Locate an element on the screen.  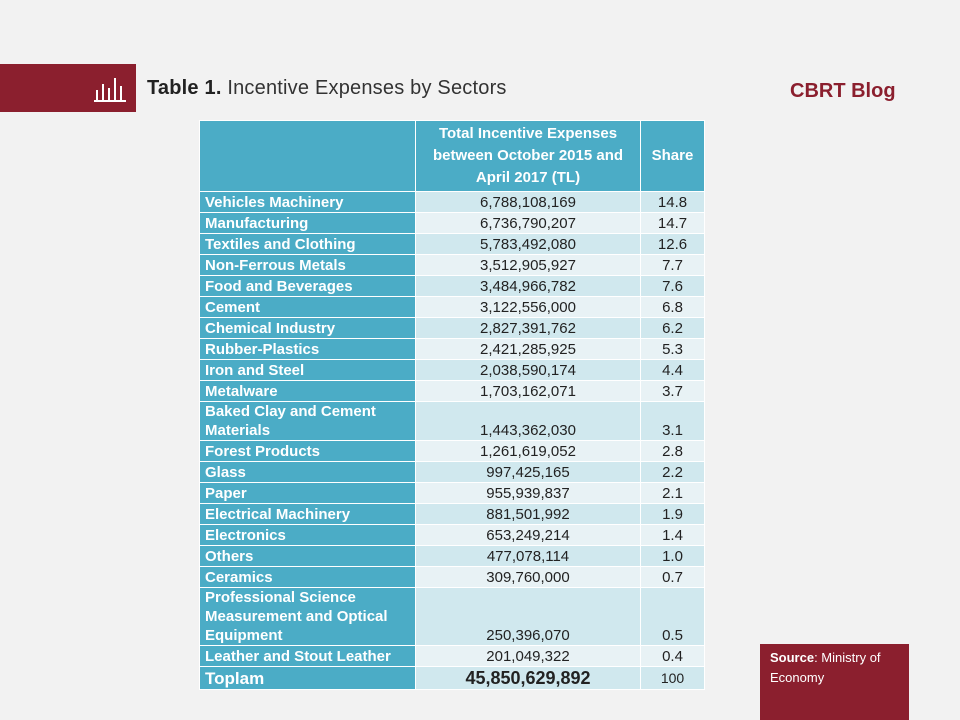
share-cell: 1.4 is located at coordinates (672, 535).